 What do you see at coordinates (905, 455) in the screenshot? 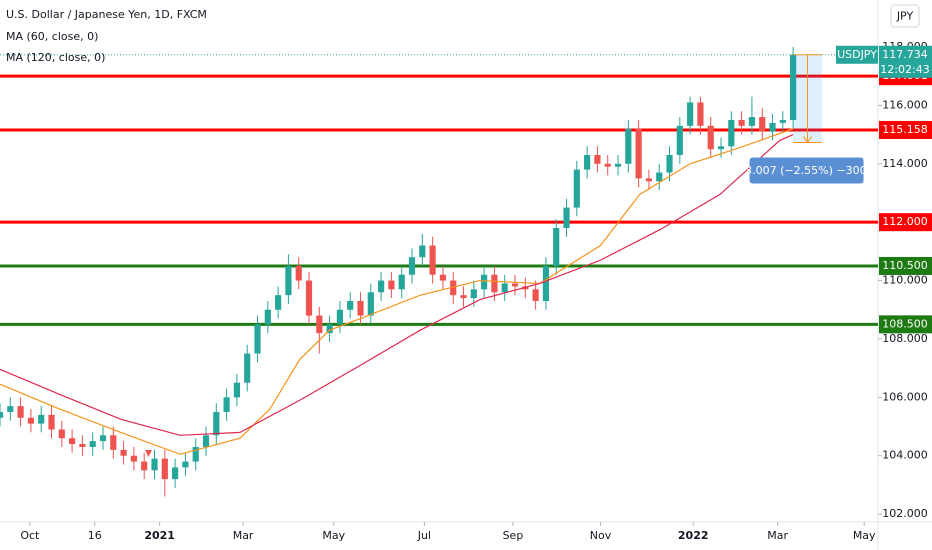
I see `y-tick-label: 104.000` at bounding box center [905, 455].